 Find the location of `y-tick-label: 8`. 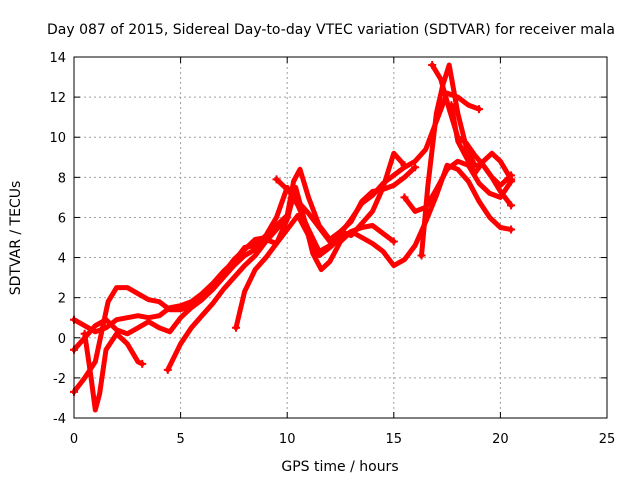

y-tick-label: 8 is located at coordinates (62, 178).